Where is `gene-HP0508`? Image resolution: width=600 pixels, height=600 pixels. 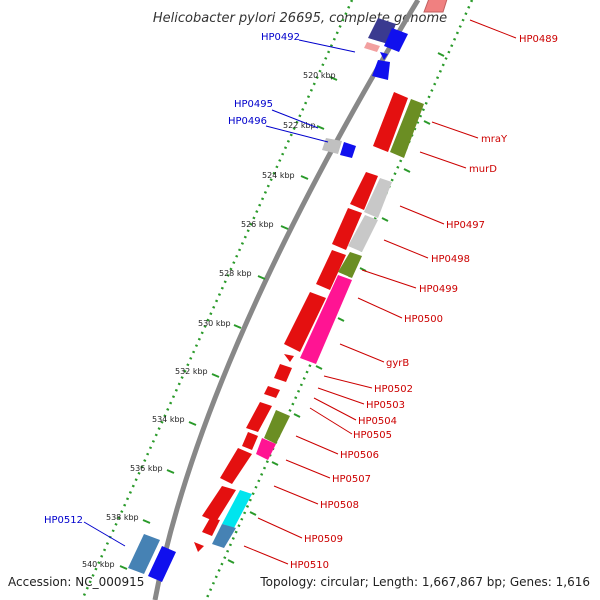 gene-HP0508 is located at coordinates (236, 466).